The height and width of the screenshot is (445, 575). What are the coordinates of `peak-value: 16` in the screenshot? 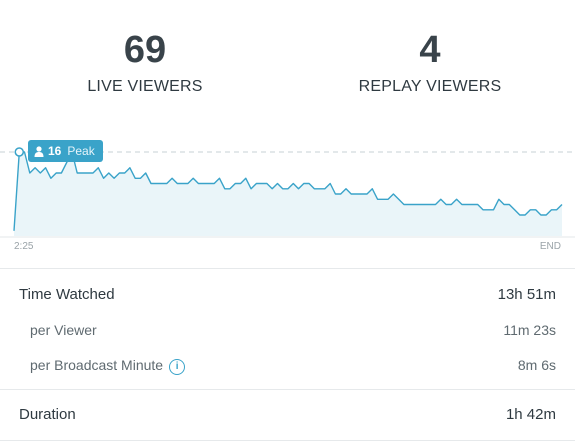 It's located at (55, 151).